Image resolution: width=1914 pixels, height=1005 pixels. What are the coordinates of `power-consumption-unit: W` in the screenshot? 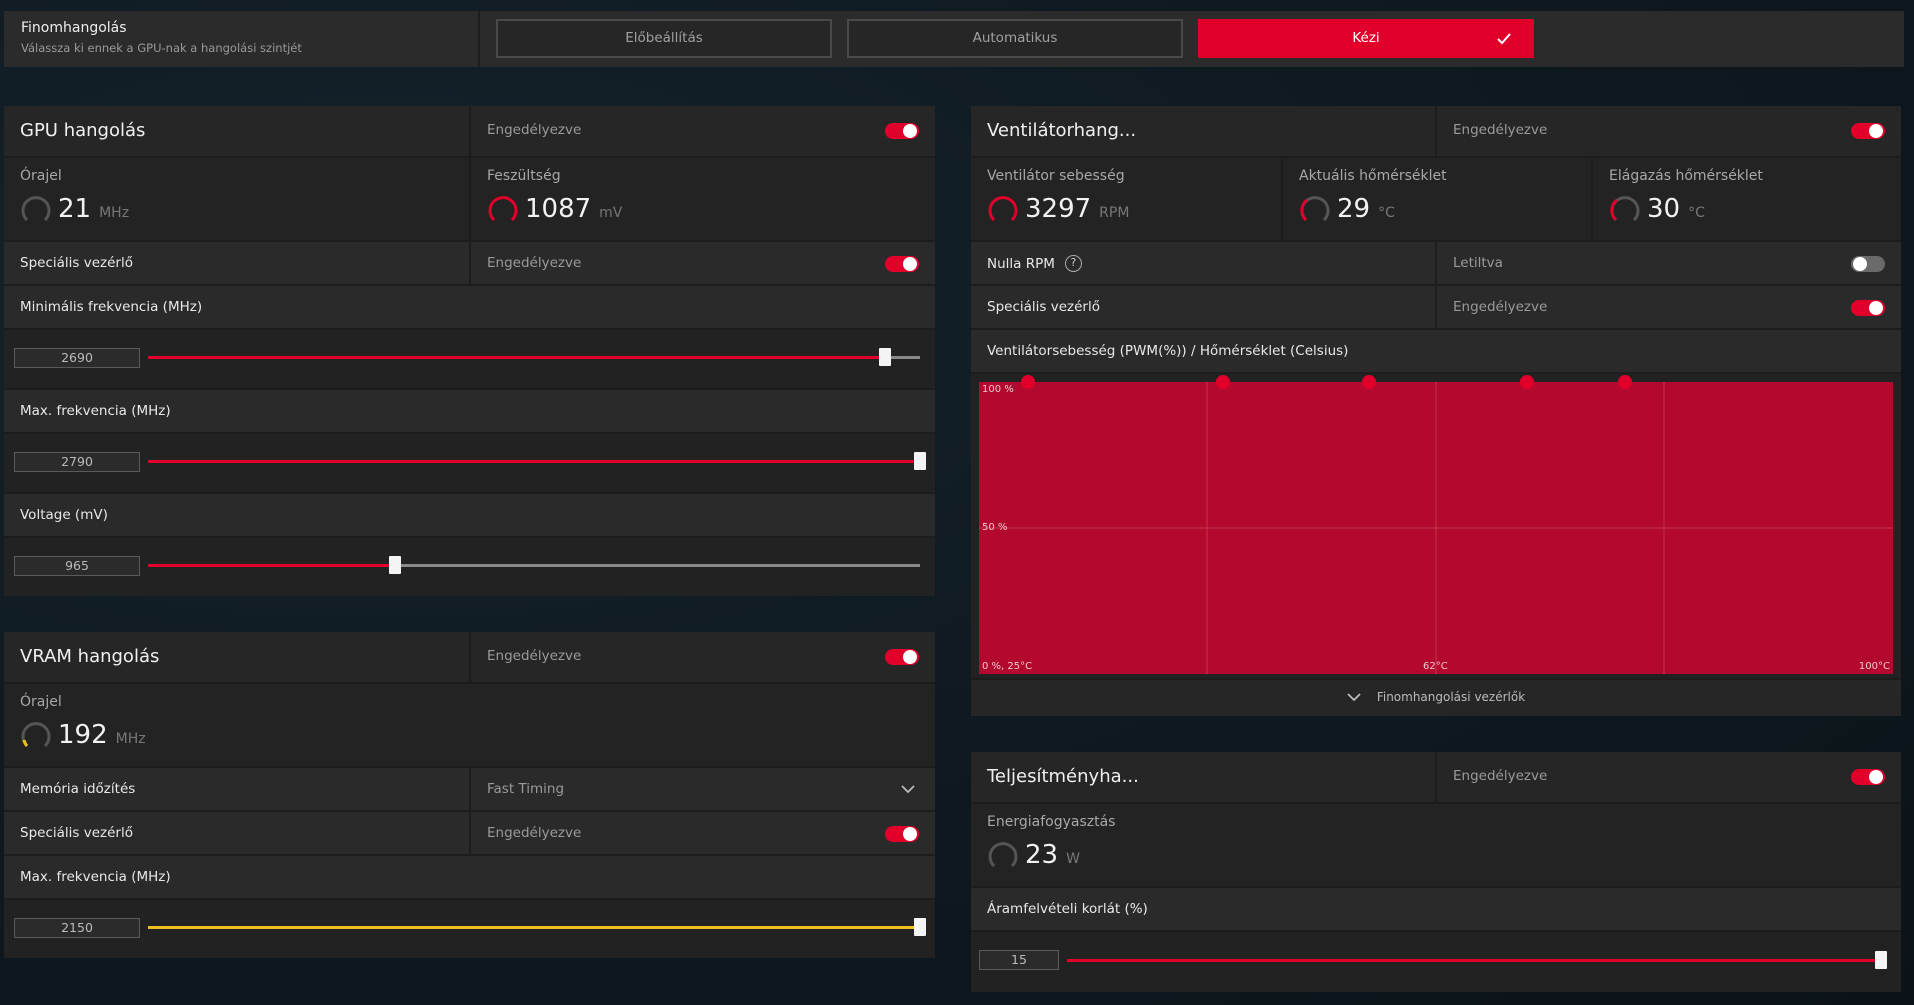 It's located at (1073, 859).